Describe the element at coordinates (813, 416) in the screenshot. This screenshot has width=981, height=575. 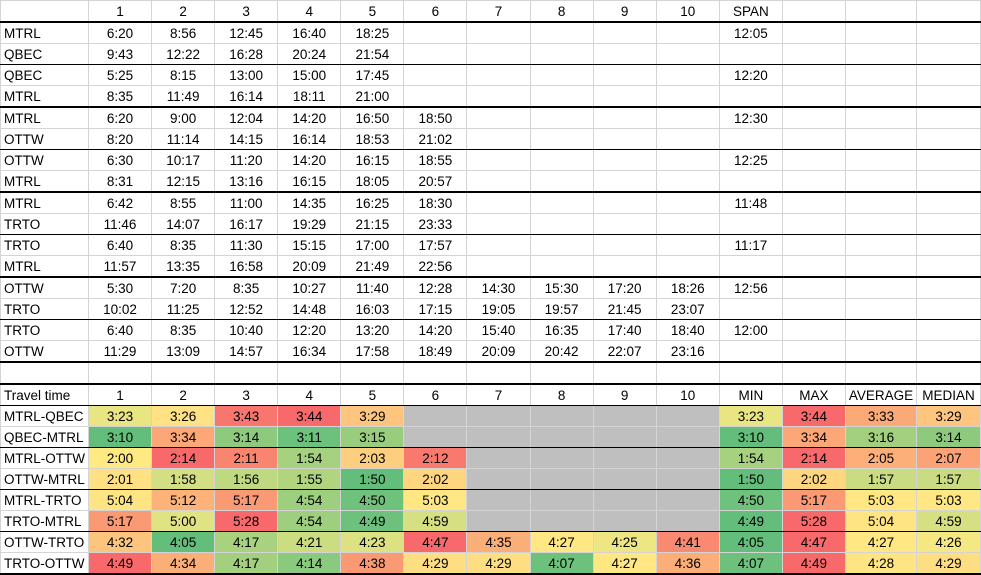
I see `max-cell: 3:44` at that location.